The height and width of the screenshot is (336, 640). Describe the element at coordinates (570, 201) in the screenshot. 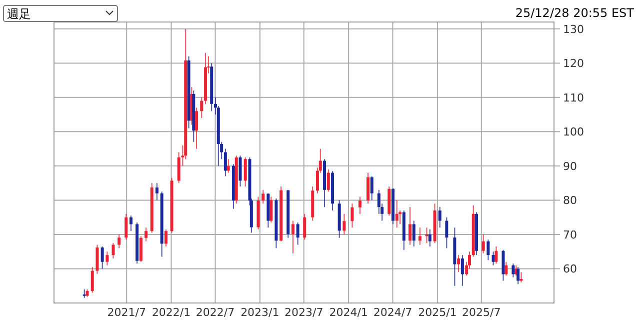

I see `y-tick-label: 80` at that location.